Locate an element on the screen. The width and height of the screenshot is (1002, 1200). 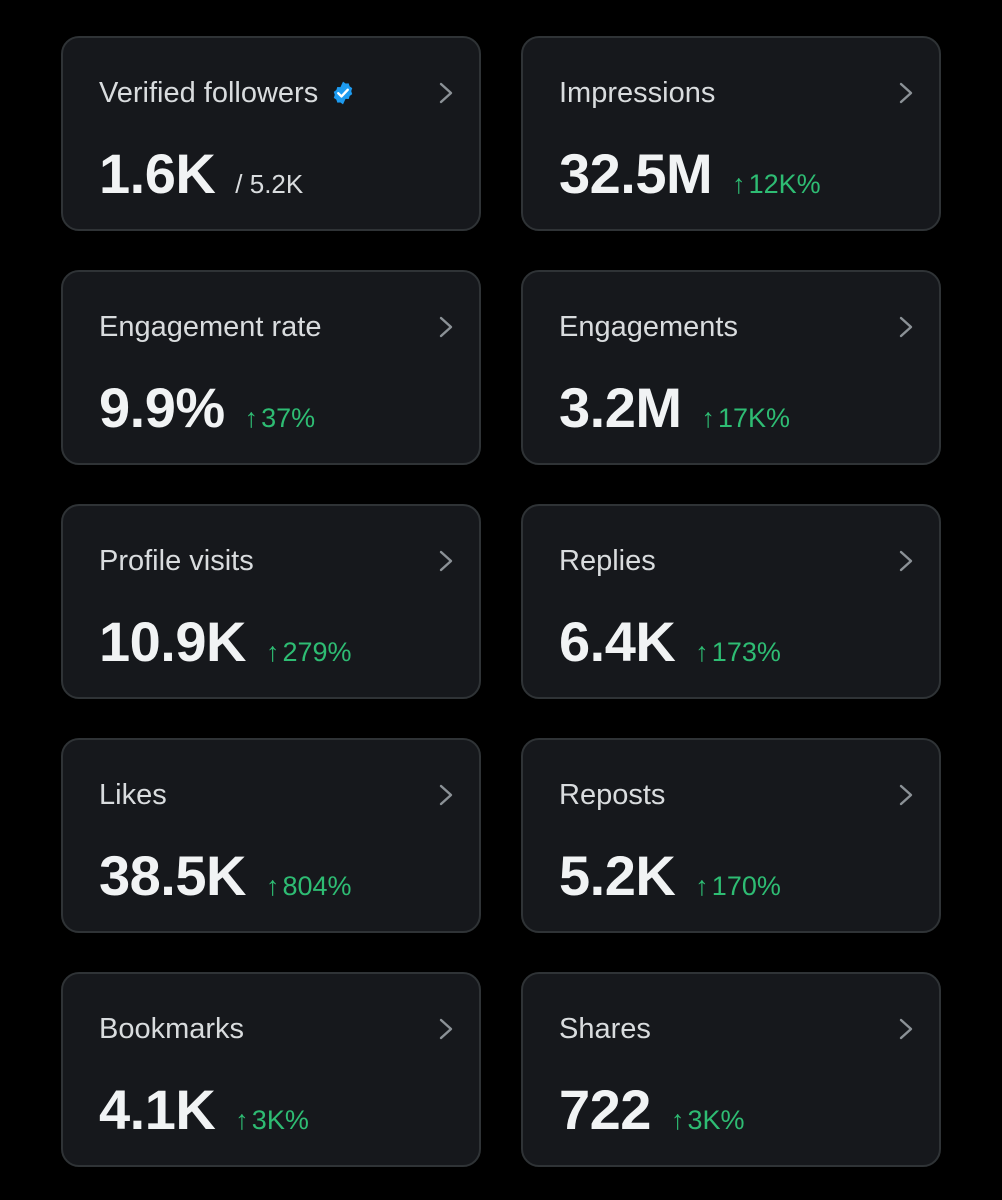
metric-value: 38.5K is located at coordinates (172, 875).